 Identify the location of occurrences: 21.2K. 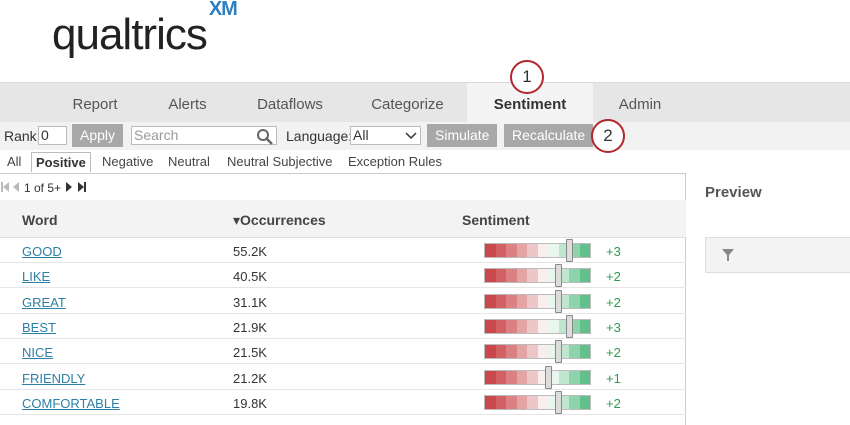
(250, 378).